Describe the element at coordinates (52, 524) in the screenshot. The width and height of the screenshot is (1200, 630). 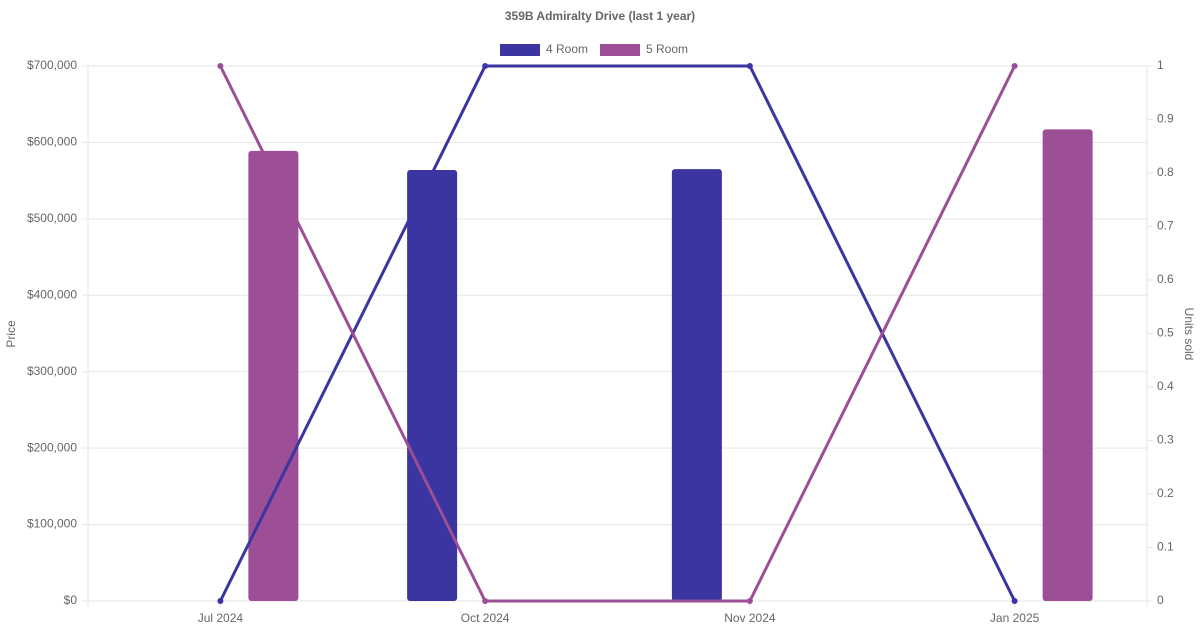
I see `y-tick-label: $100,000` at that location.